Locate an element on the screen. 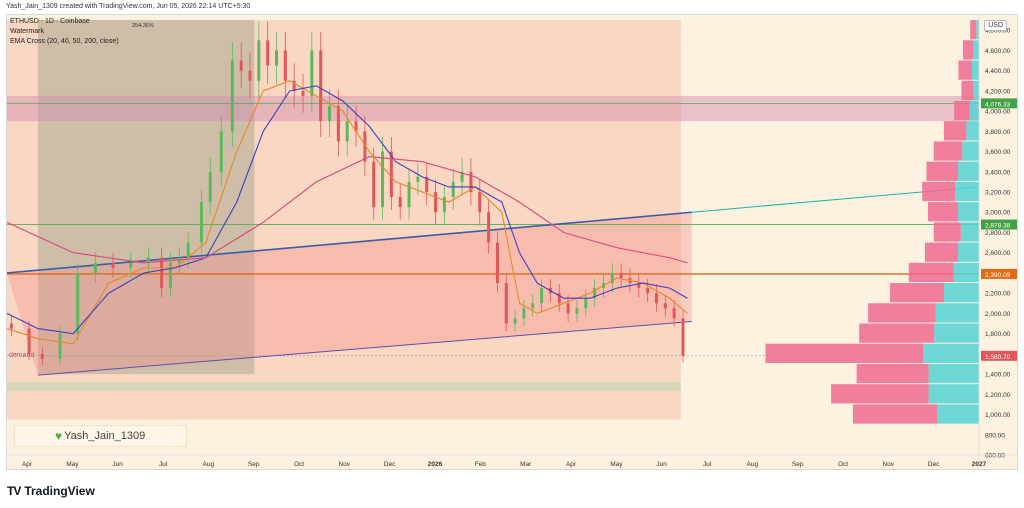 The image size is (1024, 508). x-tick-label: Feb is located at coordinates (481, 464).